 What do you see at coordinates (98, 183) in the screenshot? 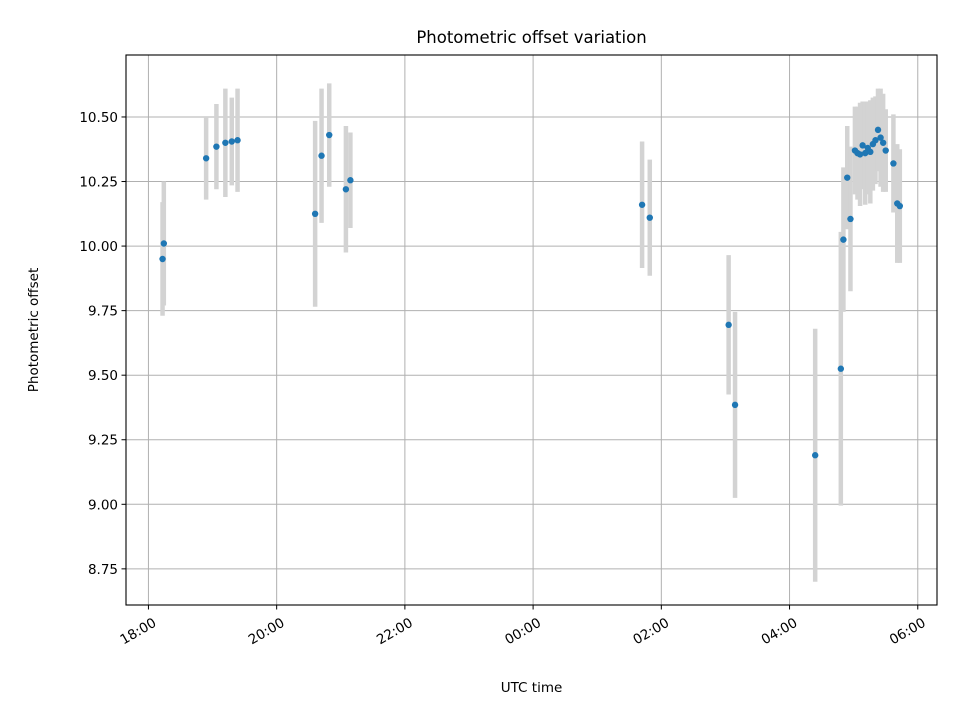
I see `y-tick-label: 10.25` at bounding box center [98, 183].